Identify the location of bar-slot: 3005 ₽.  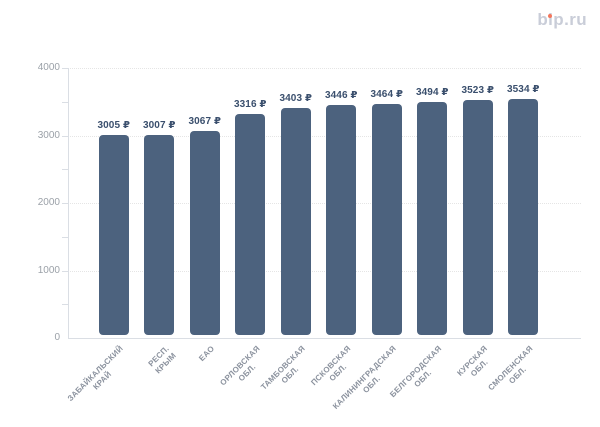
(114, 201).